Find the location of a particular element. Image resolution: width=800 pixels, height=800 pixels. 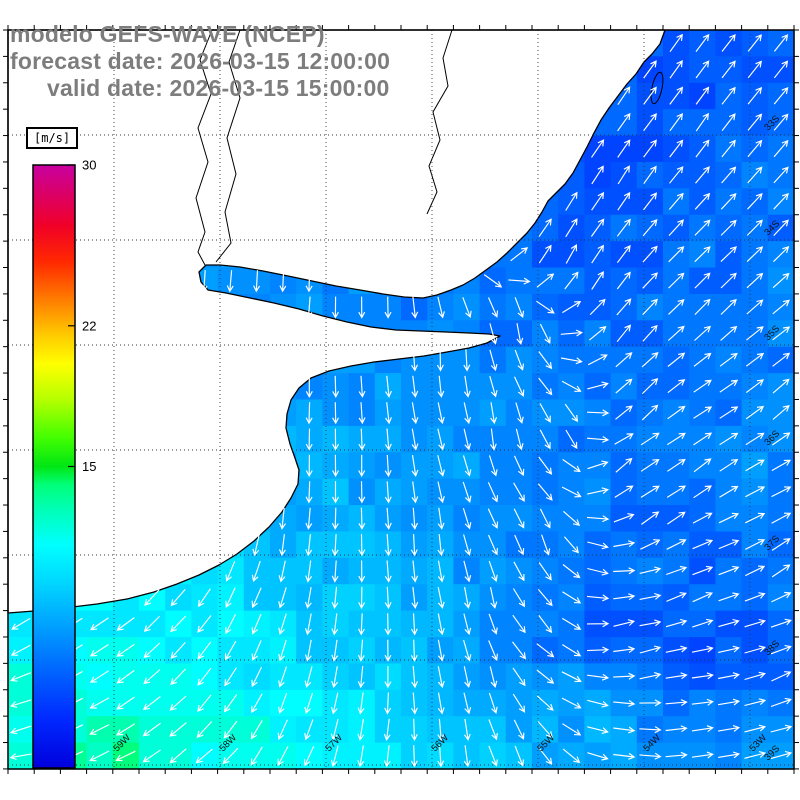

colorbar-unit-label: [m/s] is located at coordinates (52, 138).